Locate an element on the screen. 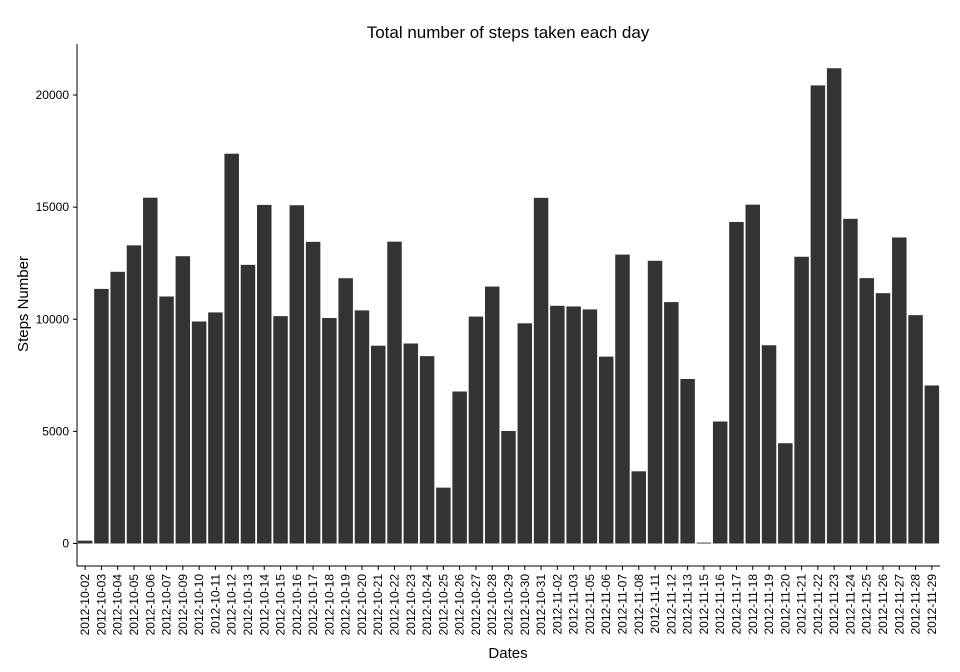 Image resolution: width=960 pixels, height=672 pixels. x-tick-label: 2012-10-16 is located at coordinates (297, 605).